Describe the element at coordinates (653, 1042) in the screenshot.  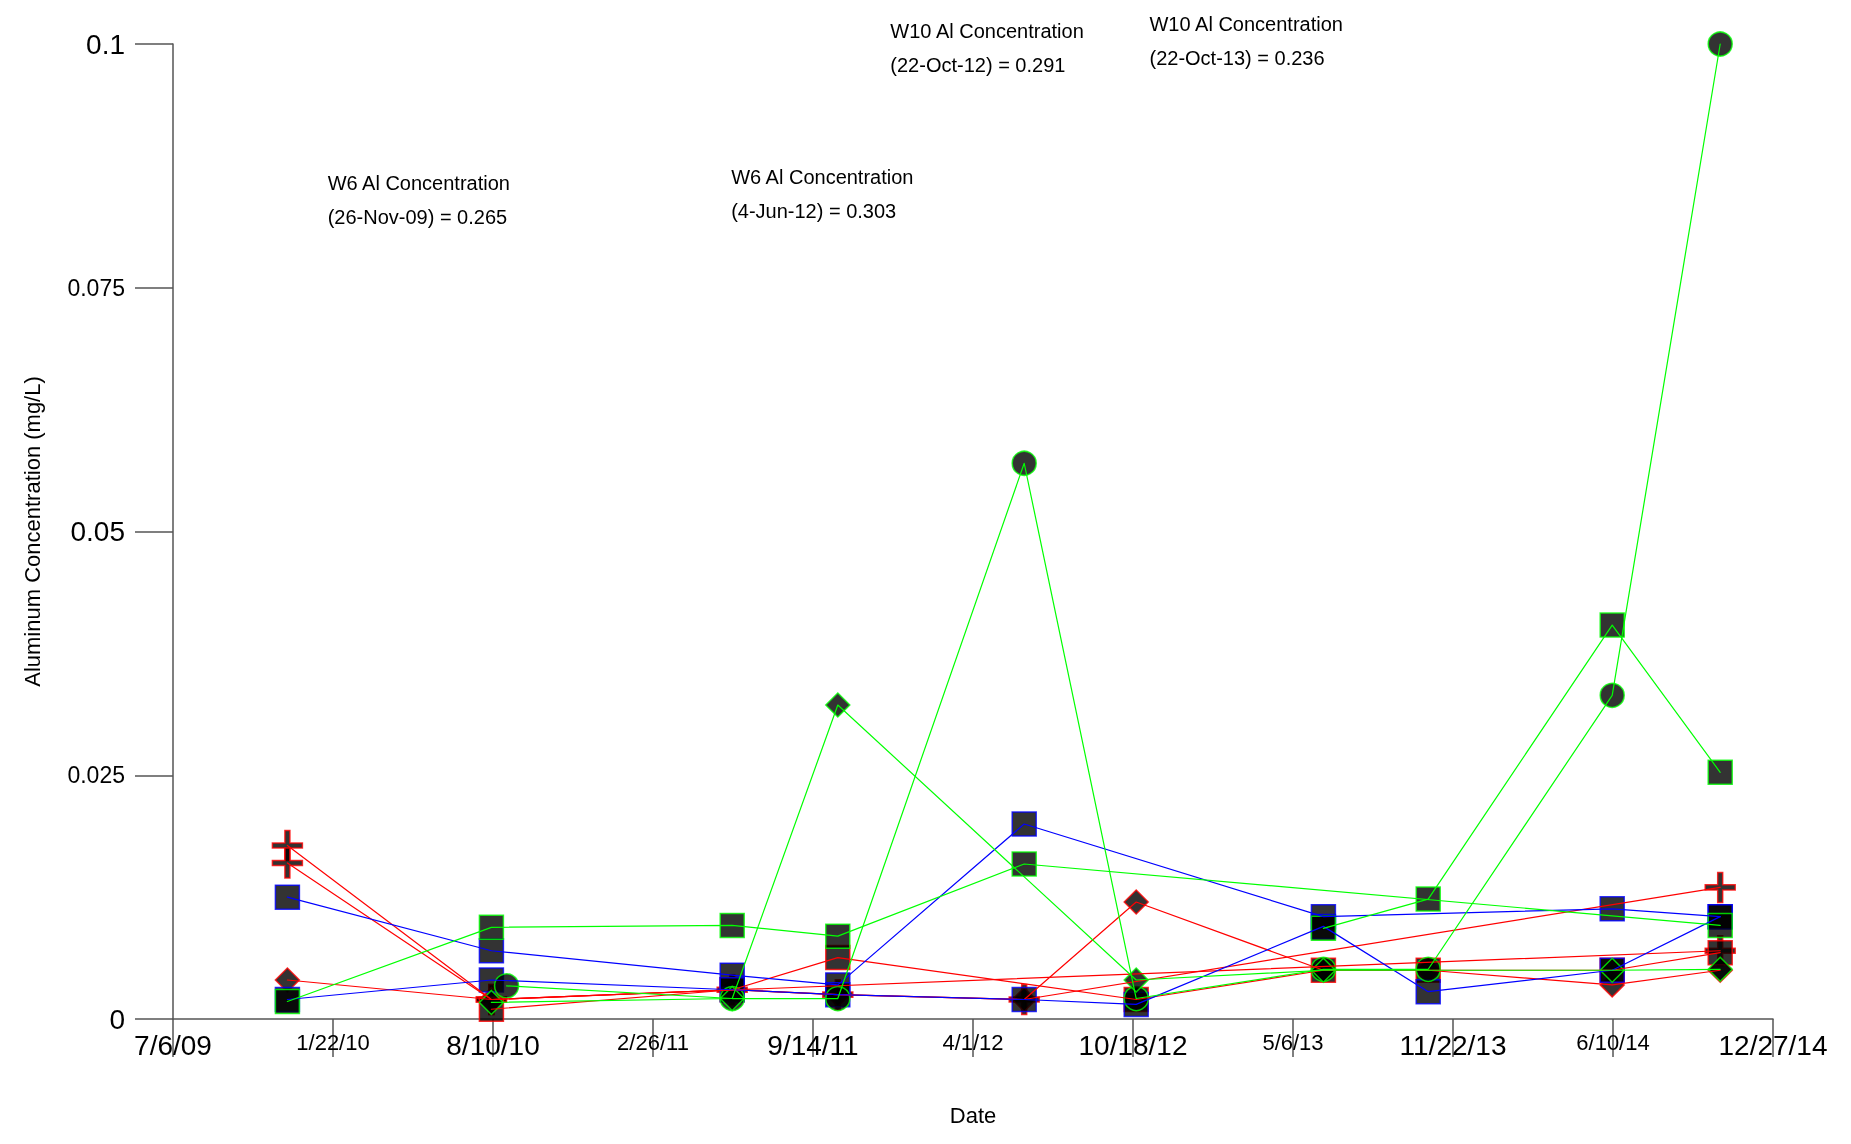
I see `x-tick-label: 2/26/11` at that location.